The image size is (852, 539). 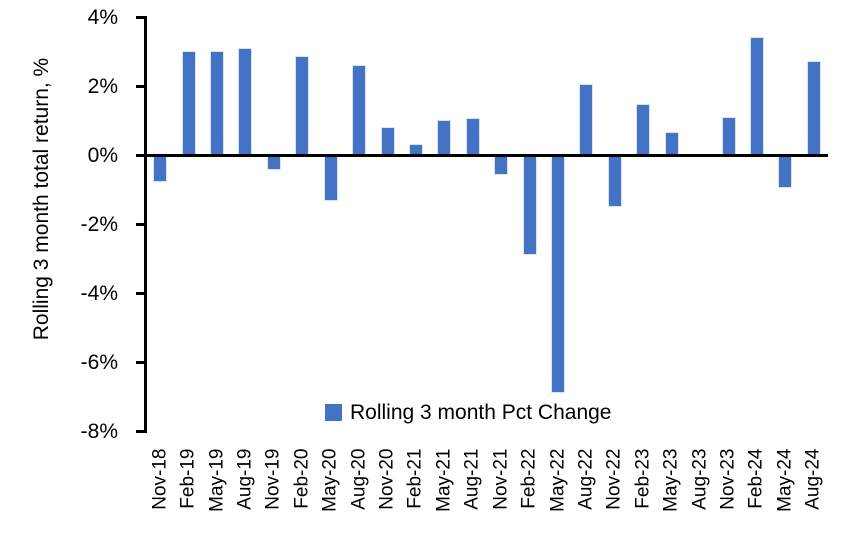 What do you see at coordinates (671, 480) in the screenshot?
I see `x-tick-label: May-23` at bounding box center [671, 480].